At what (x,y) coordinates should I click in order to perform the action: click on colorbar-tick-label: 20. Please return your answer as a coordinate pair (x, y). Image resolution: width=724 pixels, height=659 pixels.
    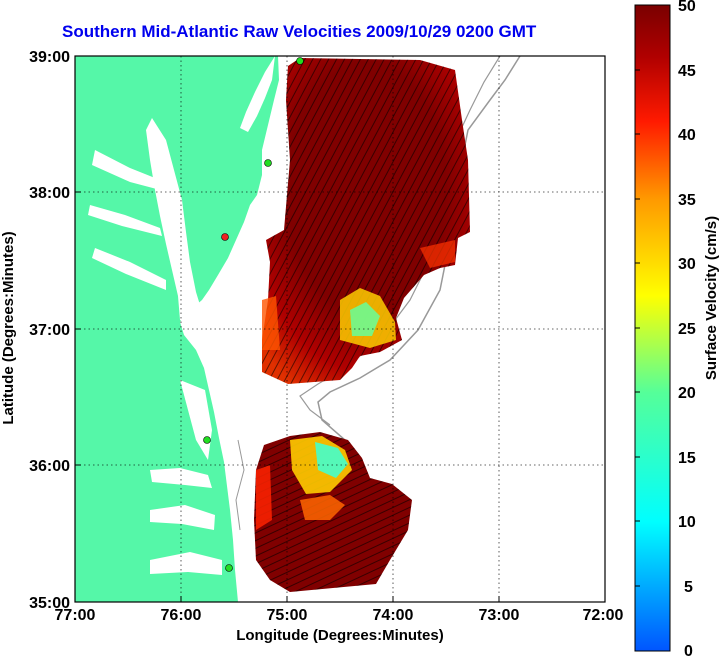
    Looking at the image, I should click on (687, 393).